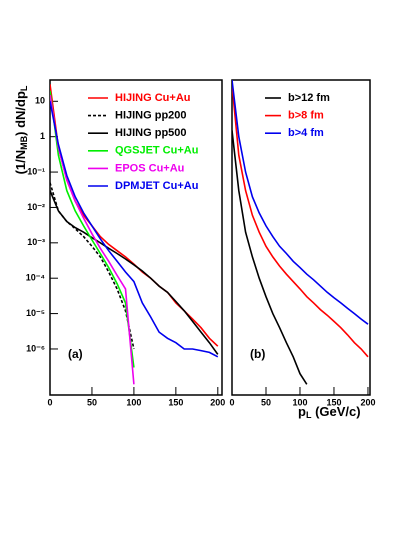  I want to click on y-label-sub: L, so click(24, 88).